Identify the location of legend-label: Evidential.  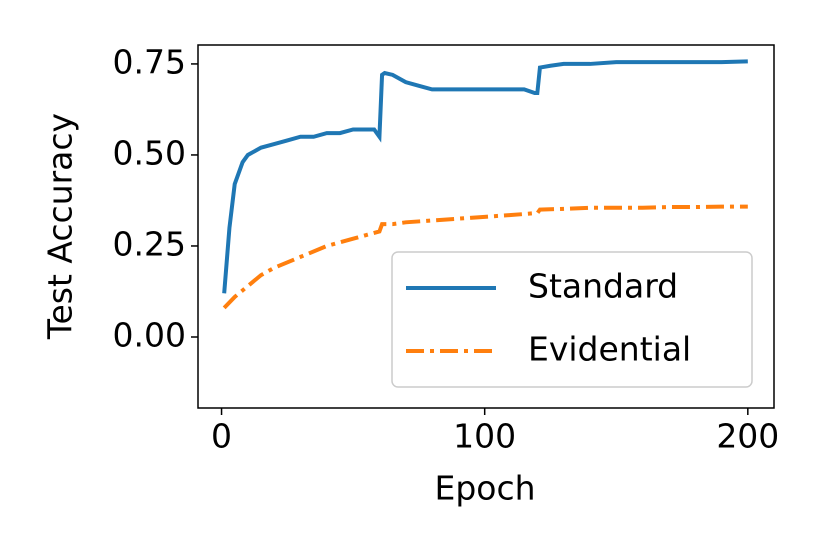
(609, 349).